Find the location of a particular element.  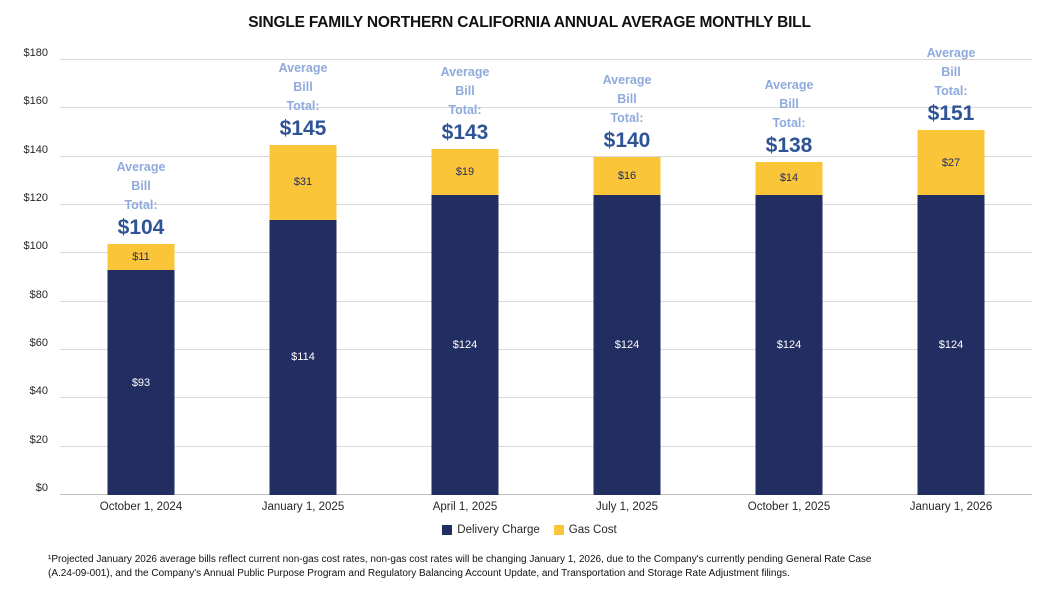

bar-segment-value: $27 is located at coordinates (951, 162).